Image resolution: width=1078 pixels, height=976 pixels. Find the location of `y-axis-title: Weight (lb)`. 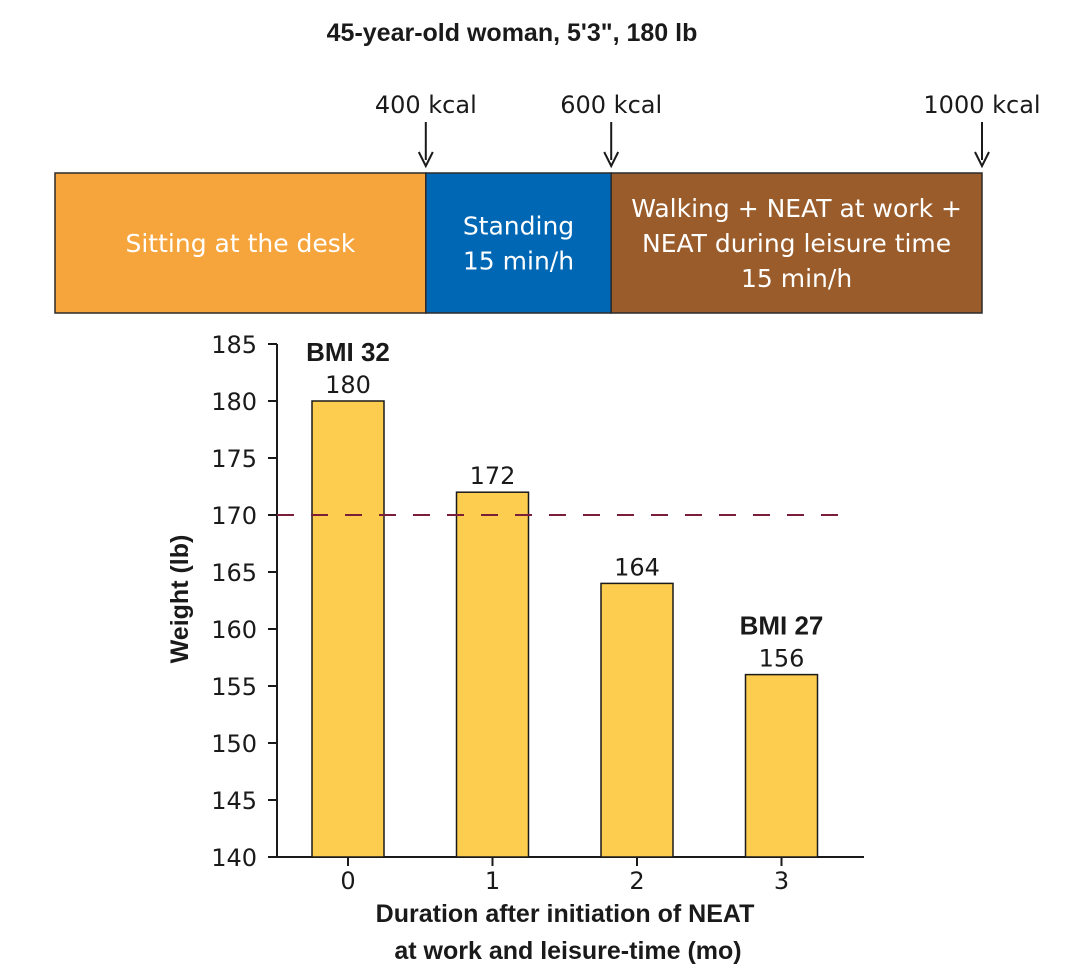

y-axis-title: Weight (lb) is located at coordinates (180, 599).